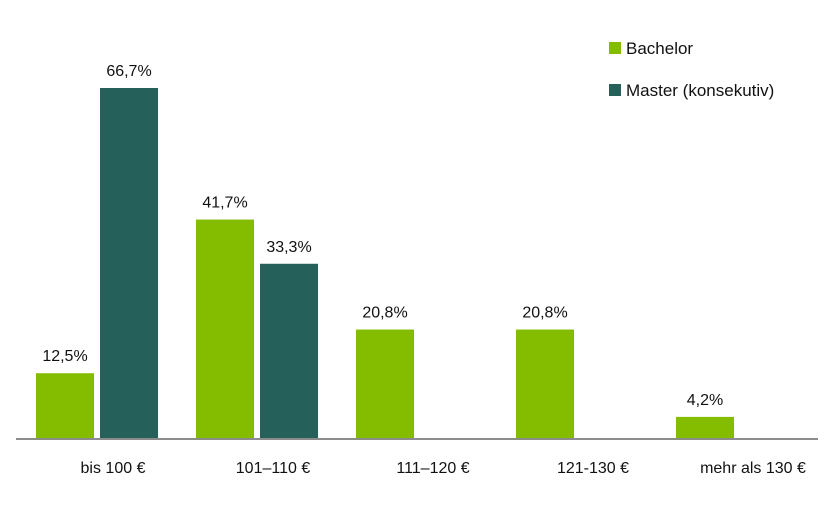  Describe the element at coordinates (615, 48) in the screenshot. I see `legend-swatch-bachelor` at that location.